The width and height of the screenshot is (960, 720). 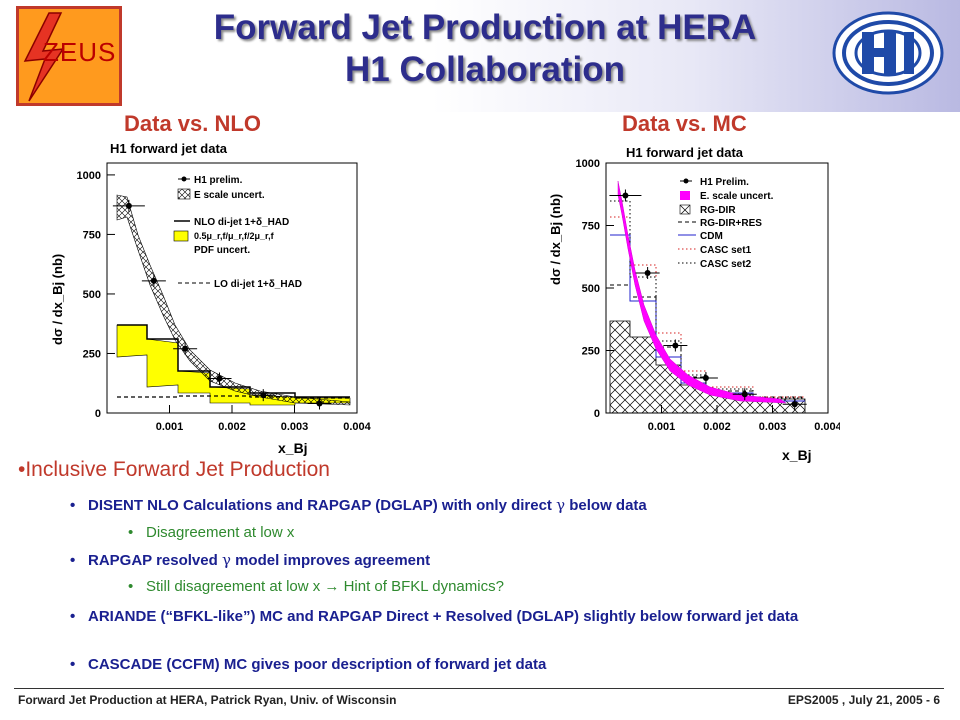 I want to click on left-legend-marker-dot, so click(x=184, y=179).